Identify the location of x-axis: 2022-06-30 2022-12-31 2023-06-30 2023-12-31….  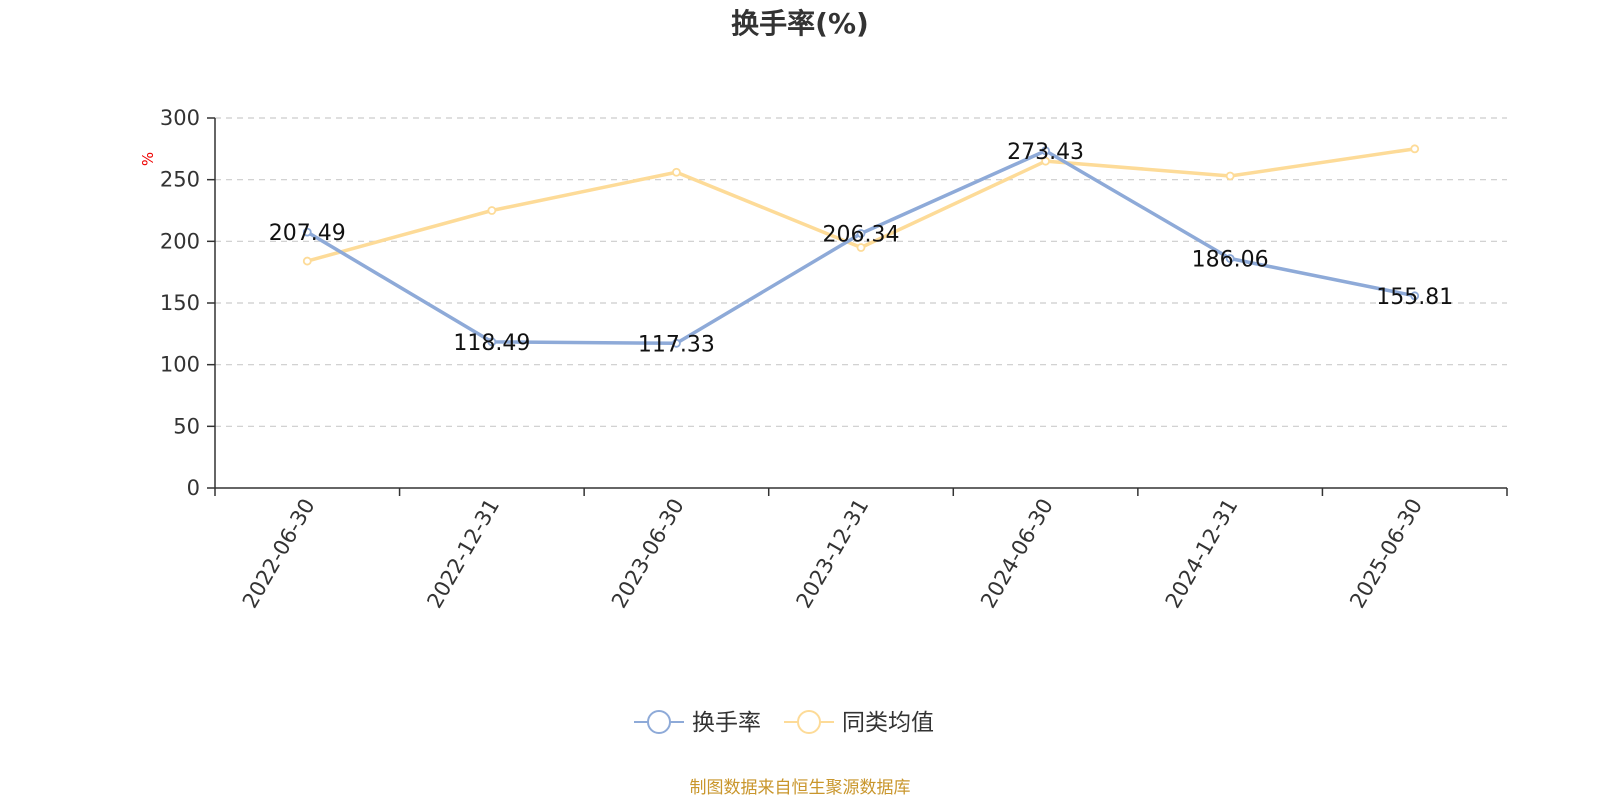
(861, 550).